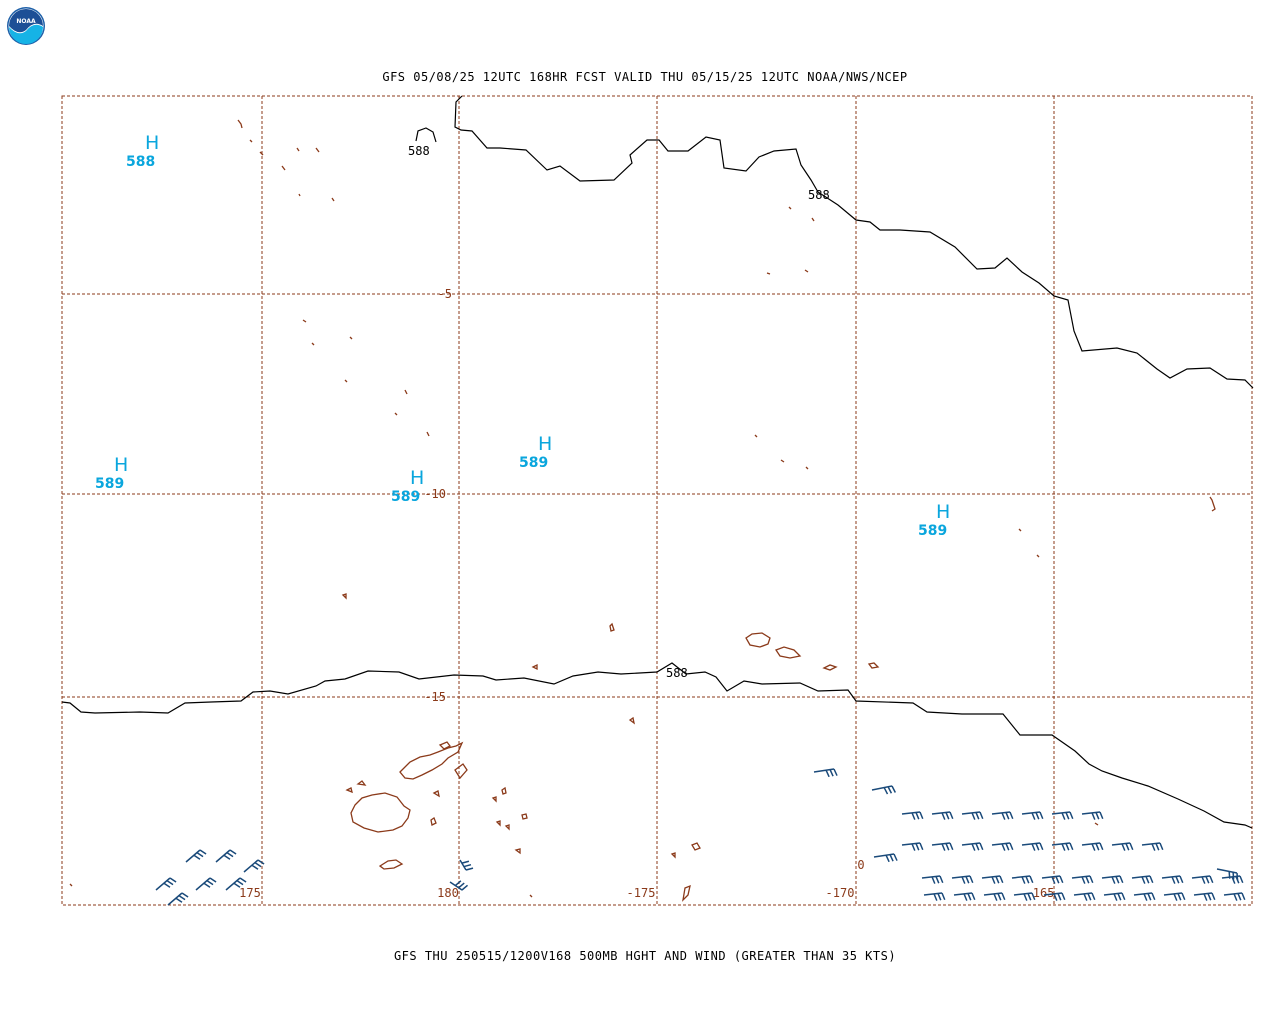 This screenshot has height=1024, width=1280. What do you see at coordinates (435, 494) in the screenshot?
I see `lat-label-10: -10` at bounding box center [435, 494].